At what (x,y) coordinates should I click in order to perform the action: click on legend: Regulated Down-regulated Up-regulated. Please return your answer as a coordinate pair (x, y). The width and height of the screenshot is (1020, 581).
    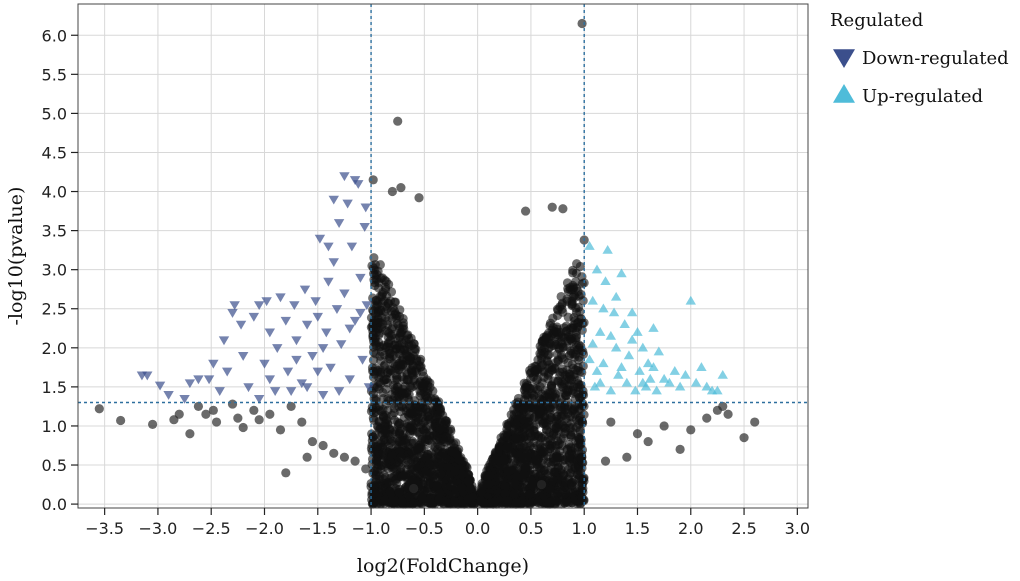
    Looking at the image, I should click on (919, 58).